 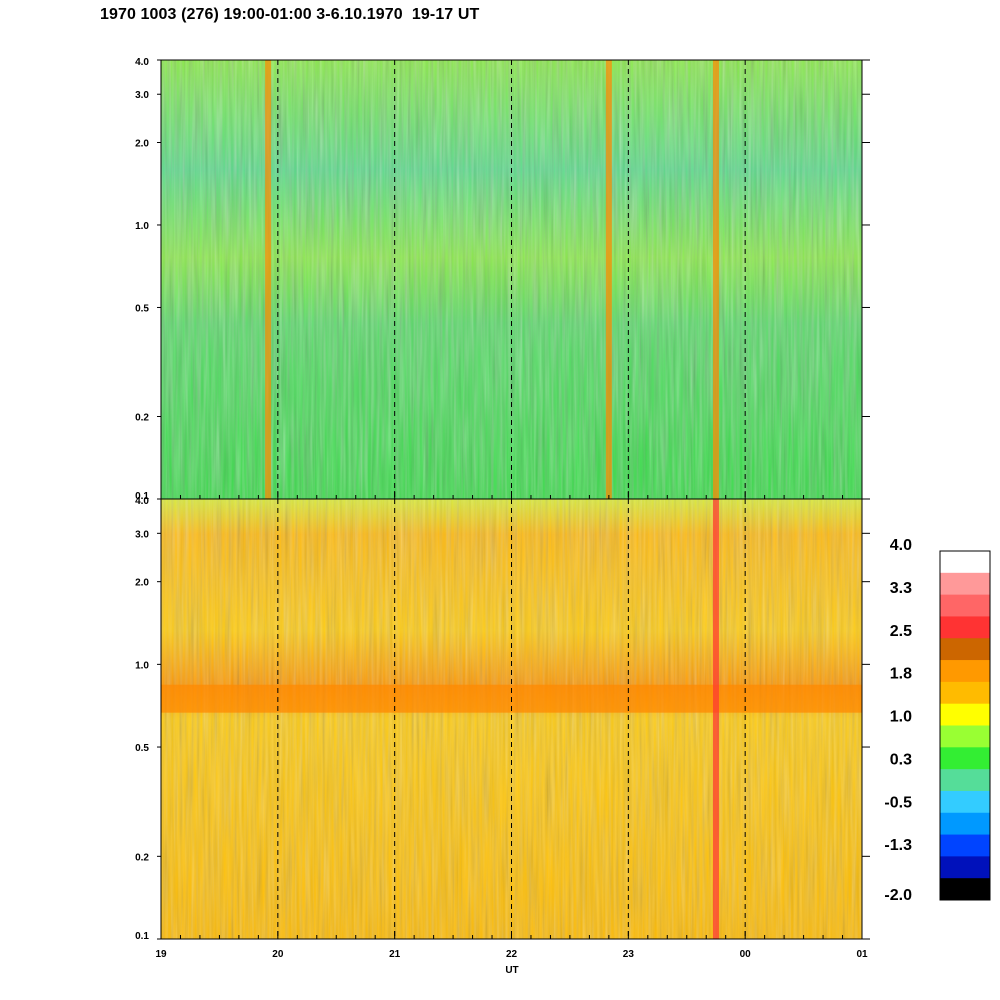 I want to click on x-tick-label: 01, so click(x=862, y=954).